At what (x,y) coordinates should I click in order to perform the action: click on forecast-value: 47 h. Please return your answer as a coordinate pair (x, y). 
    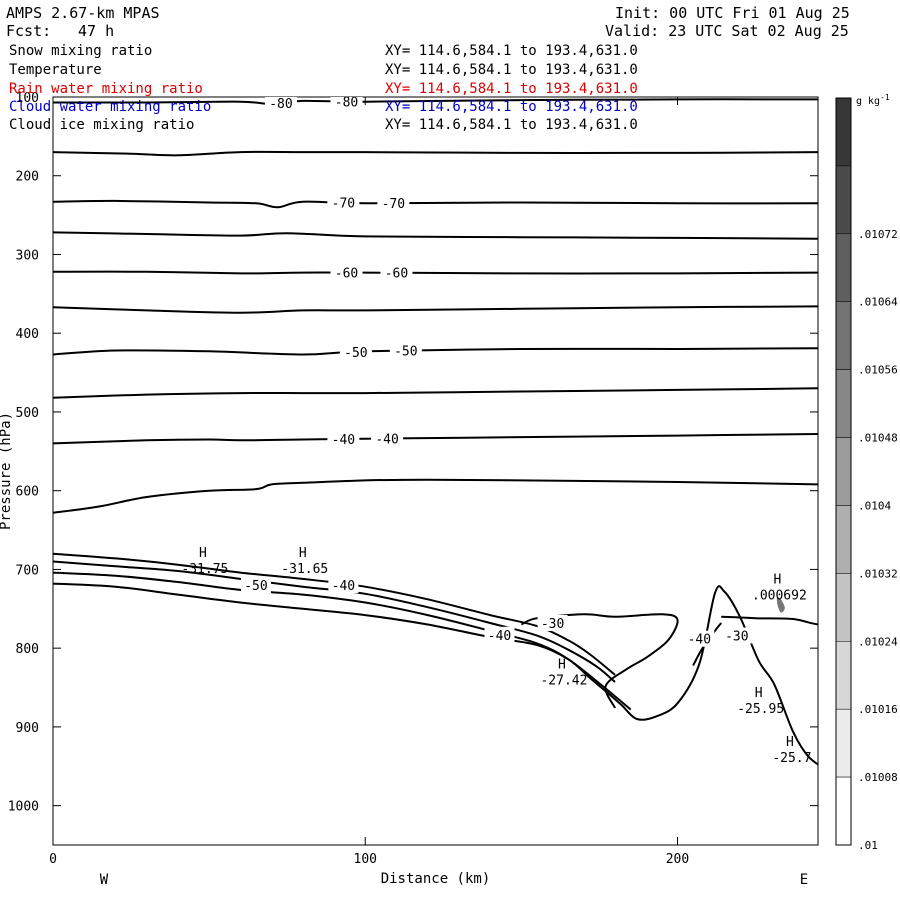
    Looking at the image, I should click on (96, 31).